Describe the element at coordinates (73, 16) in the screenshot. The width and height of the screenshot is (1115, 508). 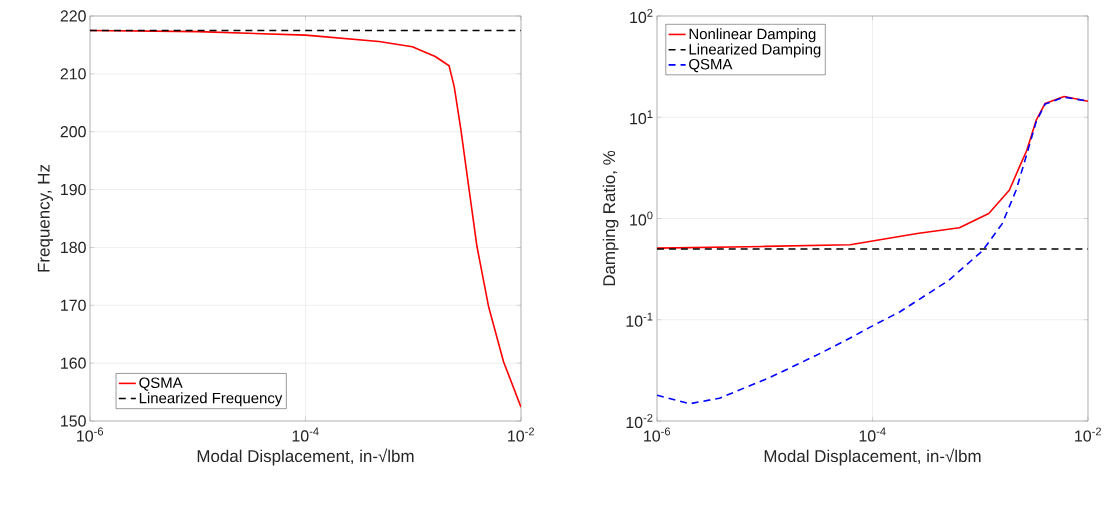
I see `y-tick-label: 220` at that location.